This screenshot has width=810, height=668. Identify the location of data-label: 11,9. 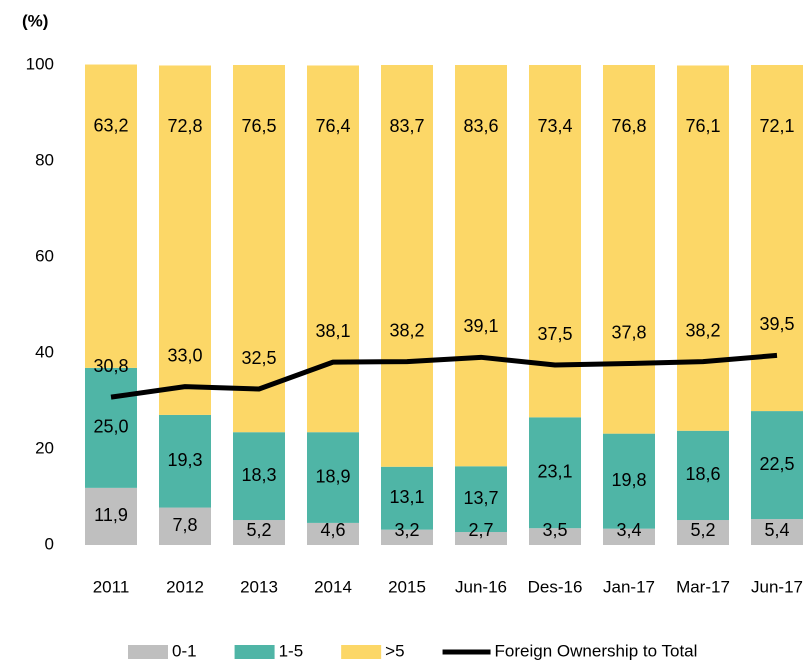
(111, 515).